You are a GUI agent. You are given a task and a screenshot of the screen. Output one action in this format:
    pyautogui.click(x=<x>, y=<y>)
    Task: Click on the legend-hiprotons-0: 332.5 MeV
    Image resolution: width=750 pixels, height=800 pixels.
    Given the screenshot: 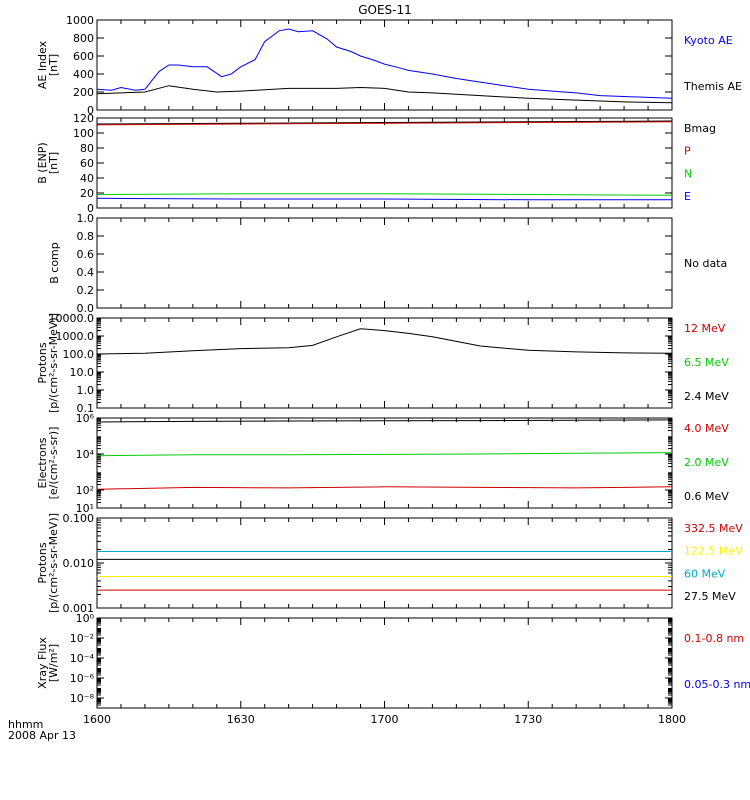 What is the action you would take?
    pyautogui.click(x=713, y=528)
    